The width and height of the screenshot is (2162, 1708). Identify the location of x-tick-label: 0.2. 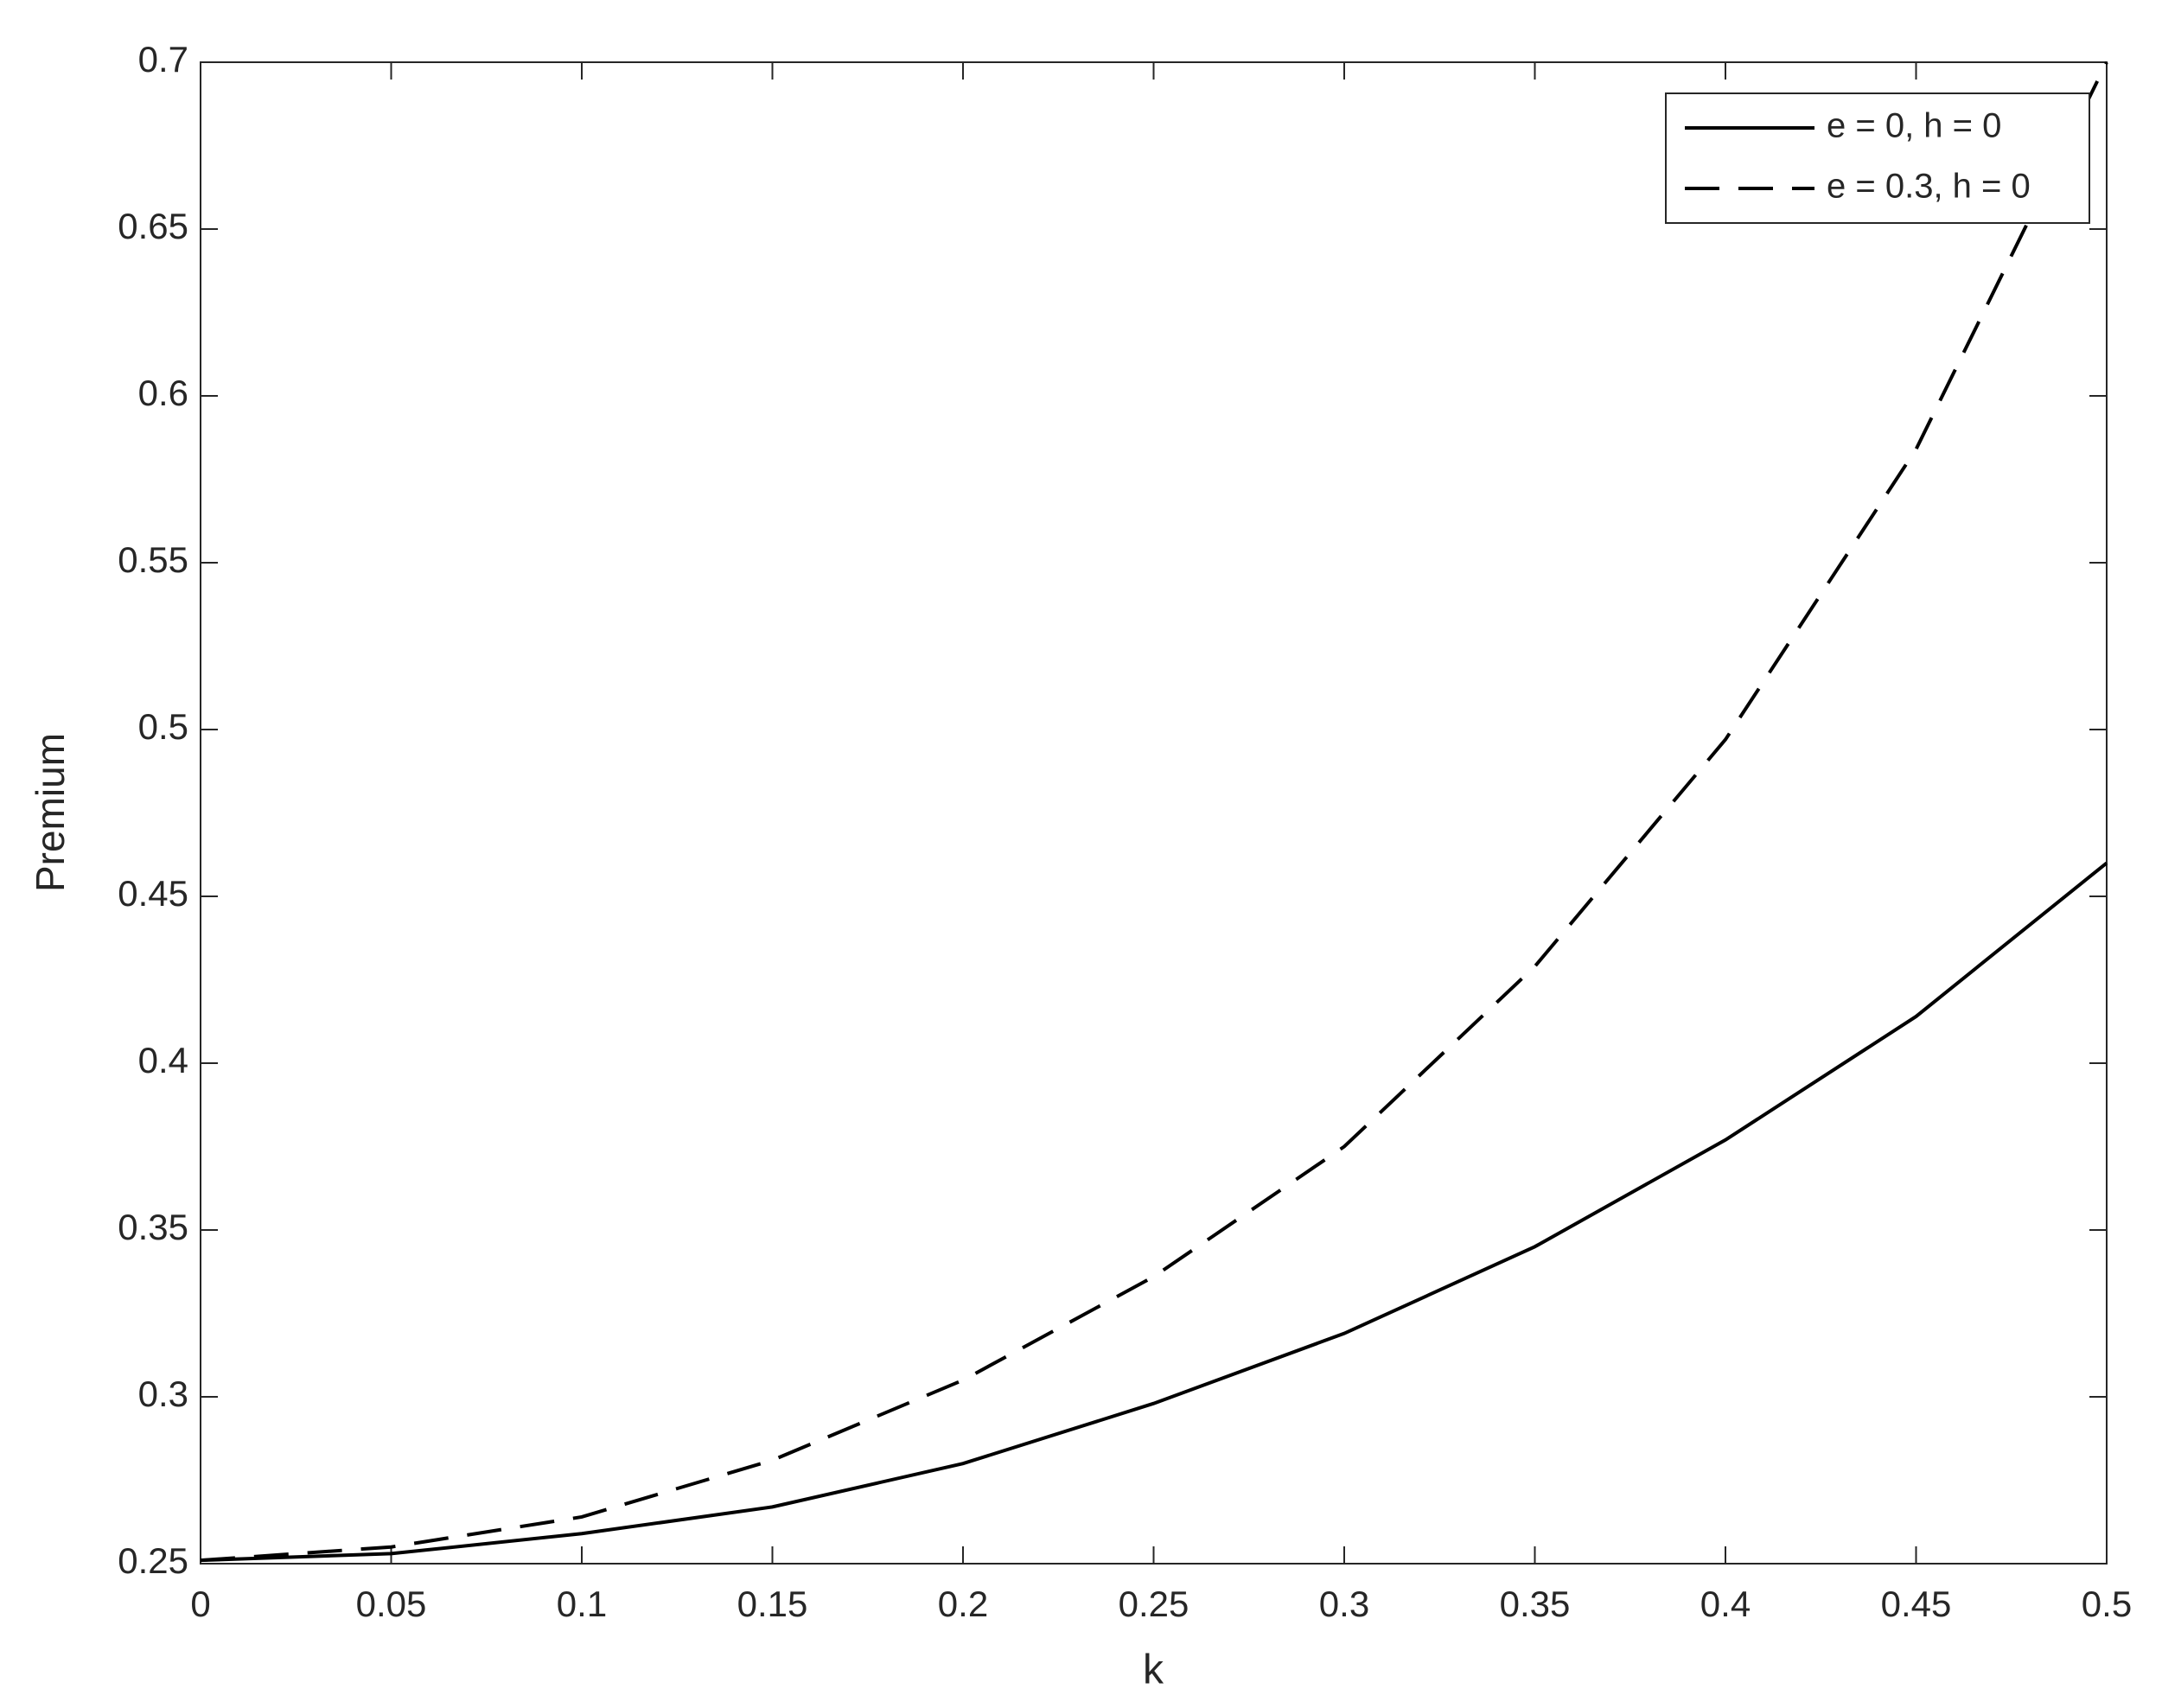
(963, 1604).